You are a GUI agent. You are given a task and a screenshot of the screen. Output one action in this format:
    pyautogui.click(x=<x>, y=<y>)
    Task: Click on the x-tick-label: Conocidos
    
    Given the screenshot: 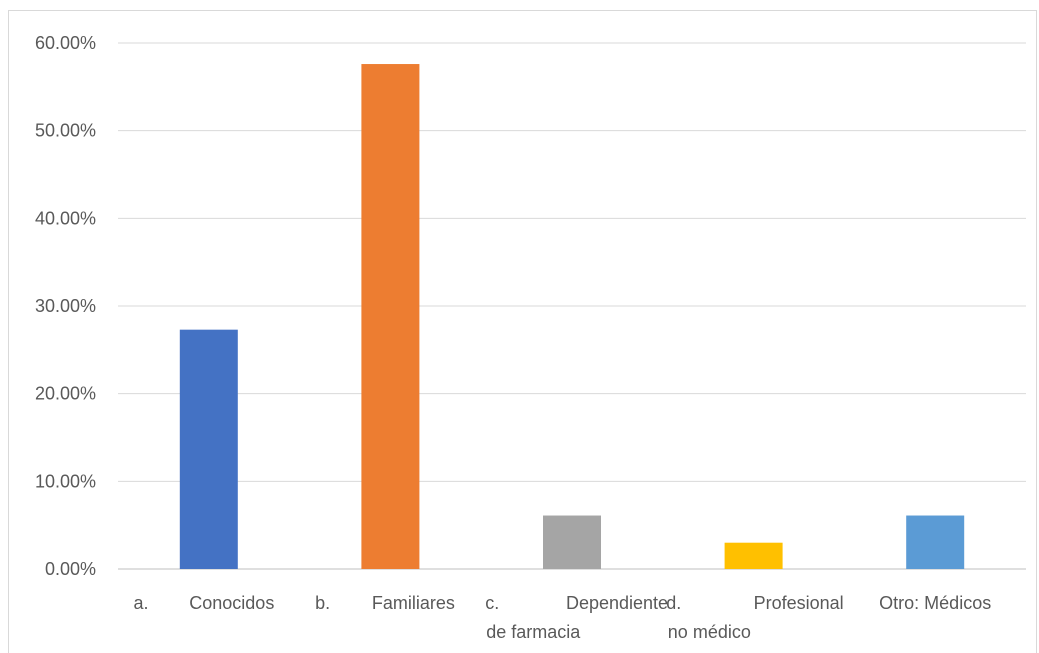 What is the action you would take?
    pyautogui.click(x=231, y=603)
    